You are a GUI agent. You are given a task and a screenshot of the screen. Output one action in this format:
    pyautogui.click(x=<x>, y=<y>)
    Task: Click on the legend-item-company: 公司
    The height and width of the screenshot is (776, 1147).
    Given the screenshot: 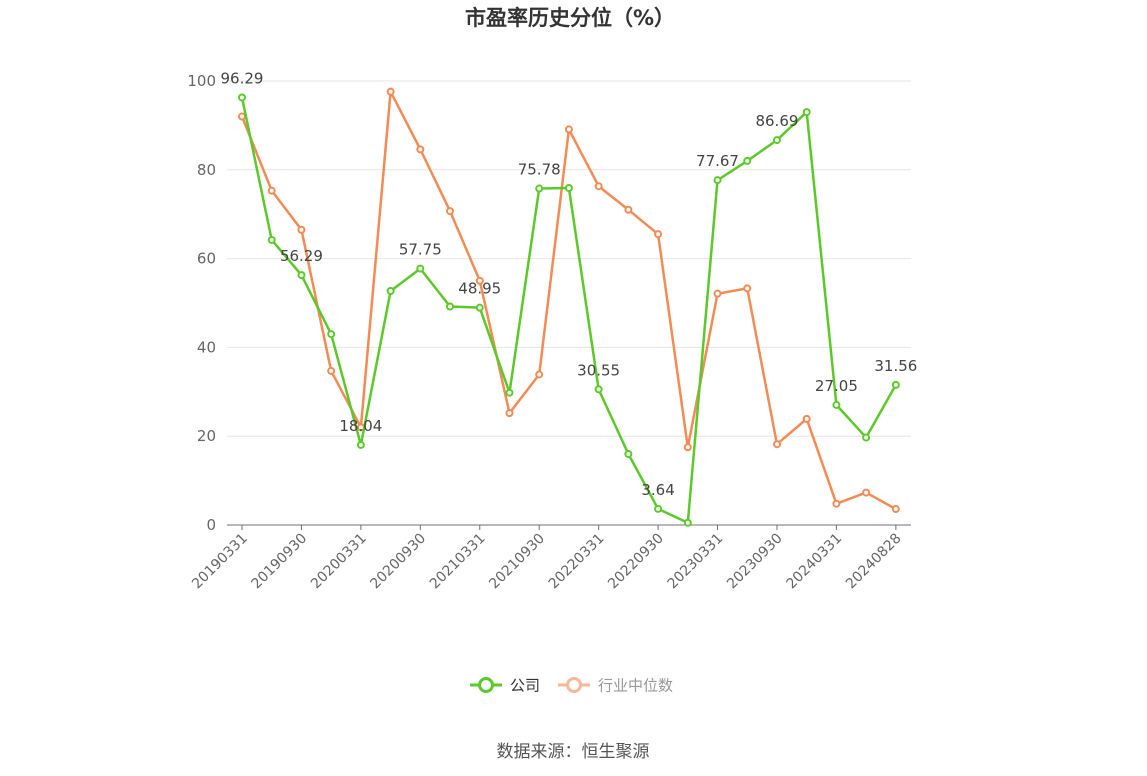 What is the action you would take?
    pyautogui.click(x=505, y=686)
    